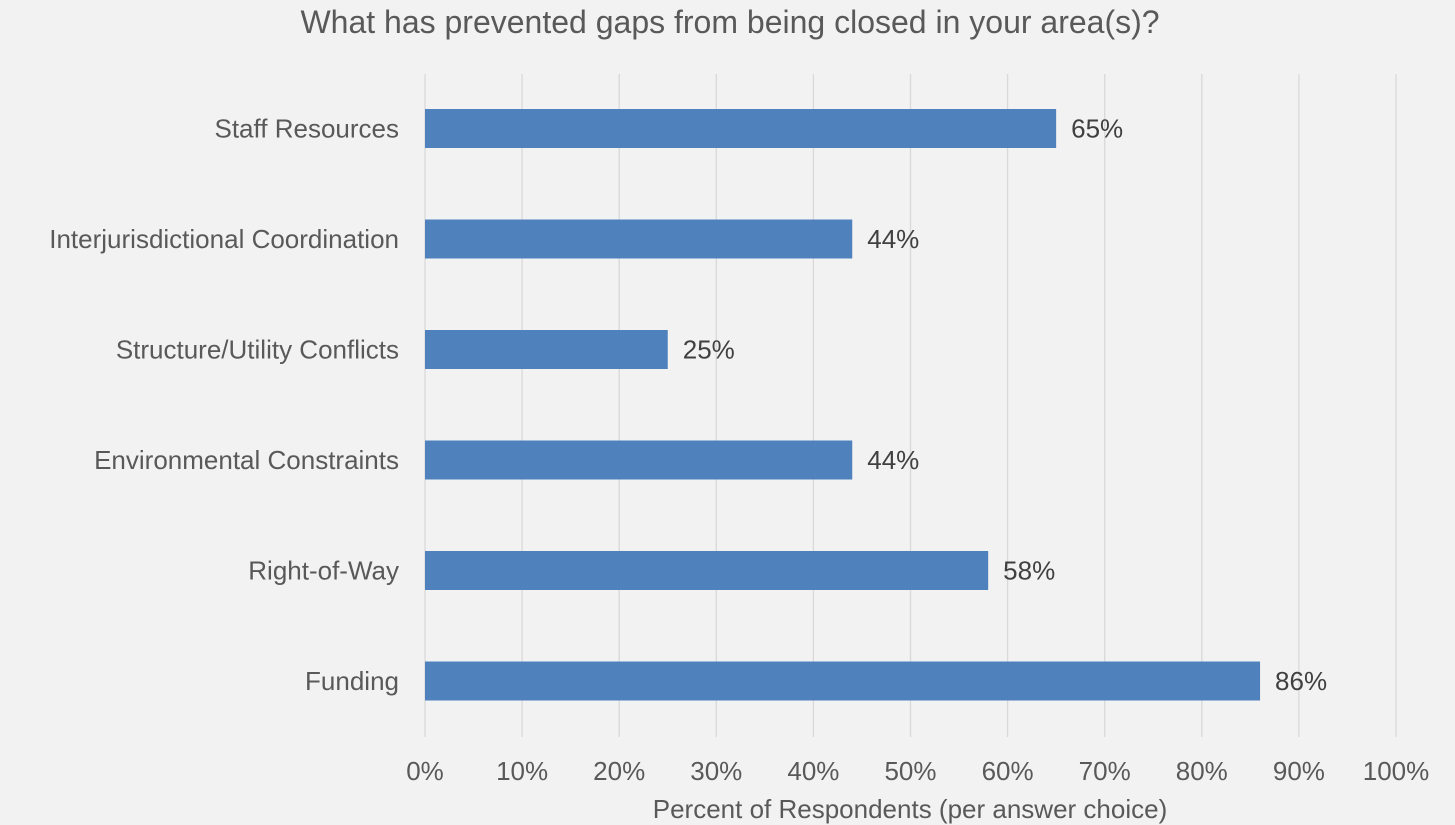 The image size is (1455, 825). I want to click on x-tick-label: 60%, so click(1008, 771).